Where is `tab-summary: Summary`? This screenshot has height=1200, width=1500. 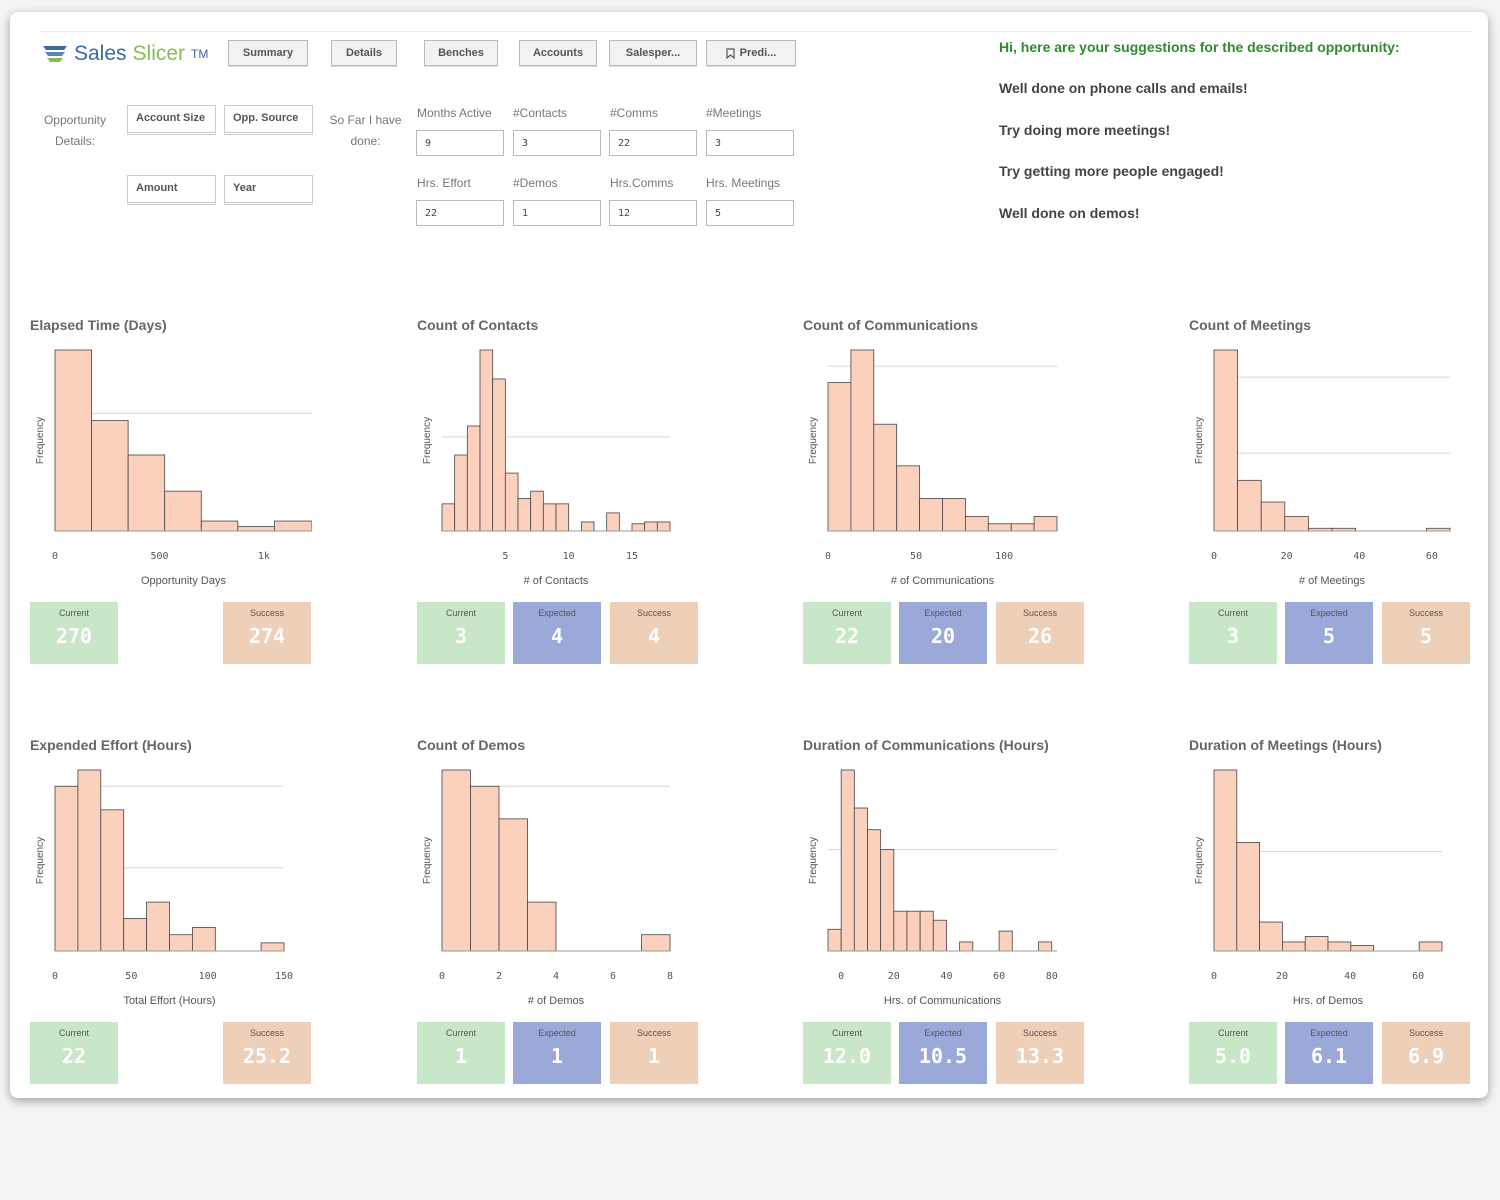 tab-summary: Summary is located at coordinates (268, 53).